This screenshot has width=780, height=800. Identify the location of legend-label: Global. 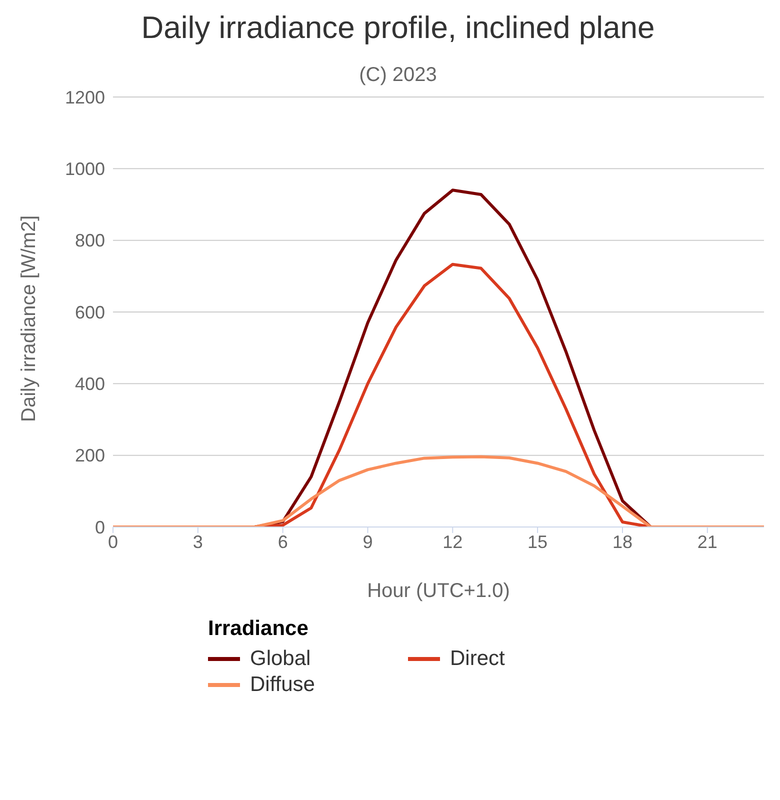
(280, 659).